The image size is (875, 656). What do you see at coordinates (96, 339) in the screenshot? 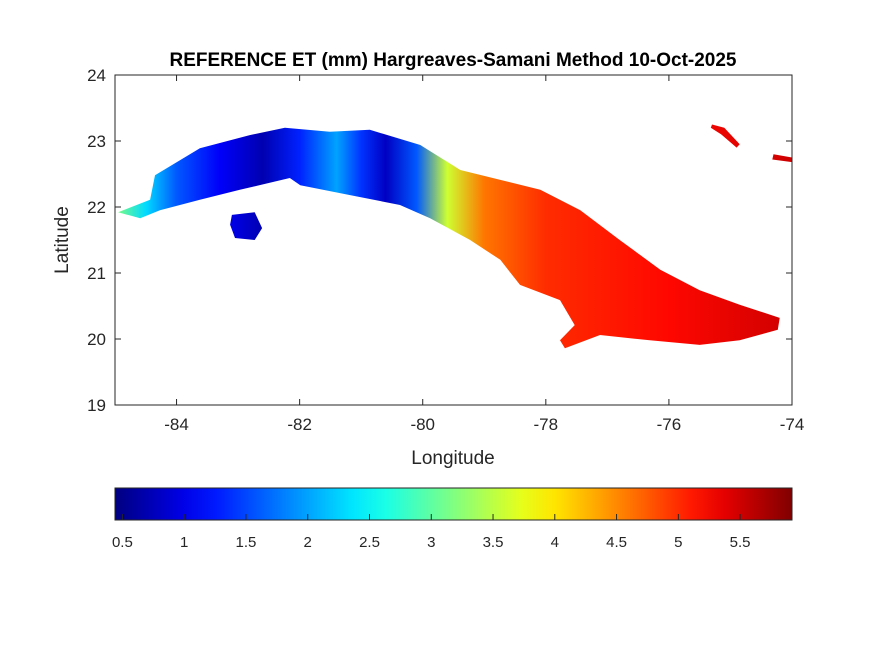
I see `y-tick-label: 20` at bounding box center [96, 339].